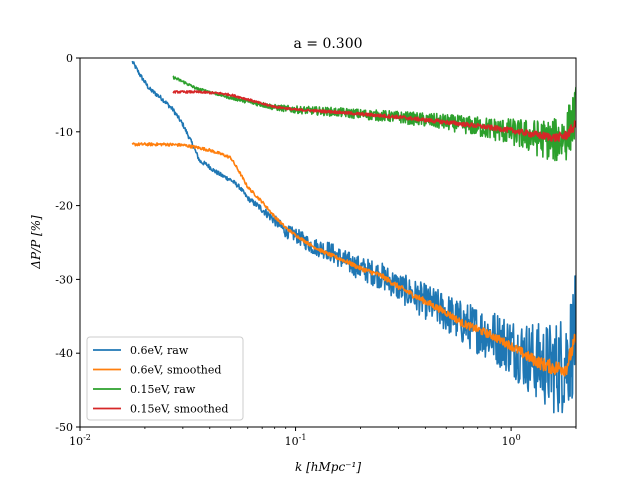 The width and height of the screenshot is (640, 480). I want to click on y-tick-label: -40, so click(64, 353).